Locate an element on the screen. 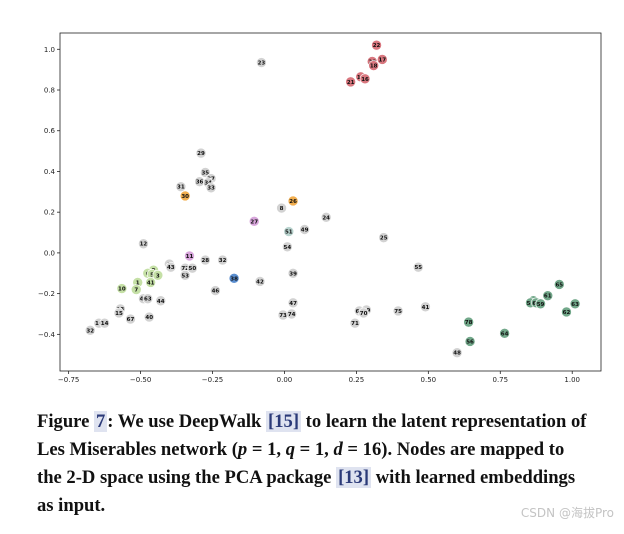  x-tick-label: −0.25 is located at coordinates (212, 380).